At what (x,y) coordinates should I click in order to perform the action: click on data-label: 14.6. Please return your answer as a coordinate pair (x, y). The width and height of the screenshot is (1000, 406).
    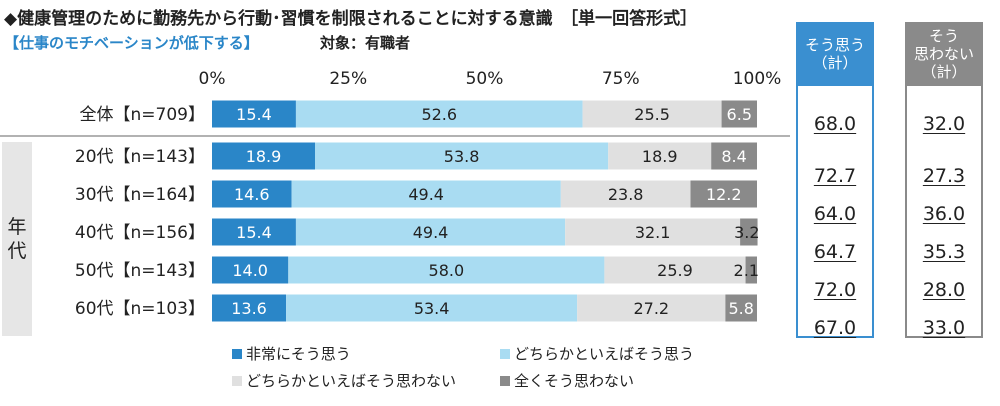
    Looking at the image, I should click on (252, 194).